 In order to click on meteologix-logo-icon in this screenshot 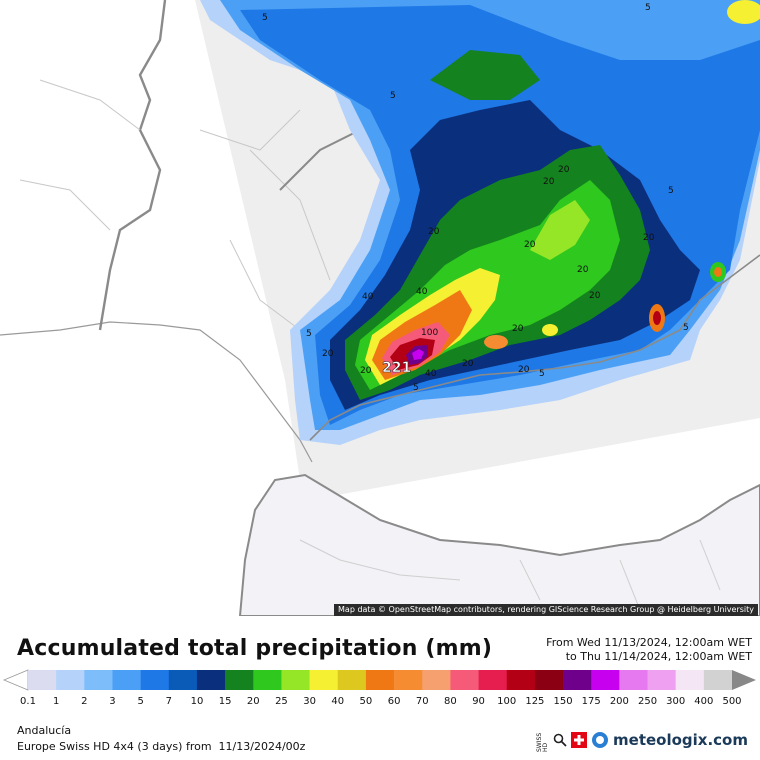, I will do `click(600, 740)`.